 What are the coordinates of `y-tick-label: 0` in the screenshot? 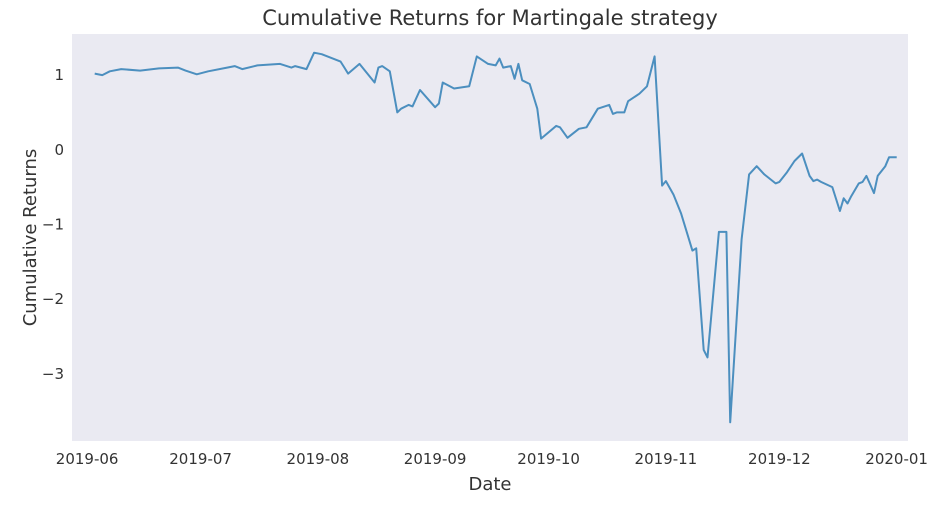 It's located at (59, 150).